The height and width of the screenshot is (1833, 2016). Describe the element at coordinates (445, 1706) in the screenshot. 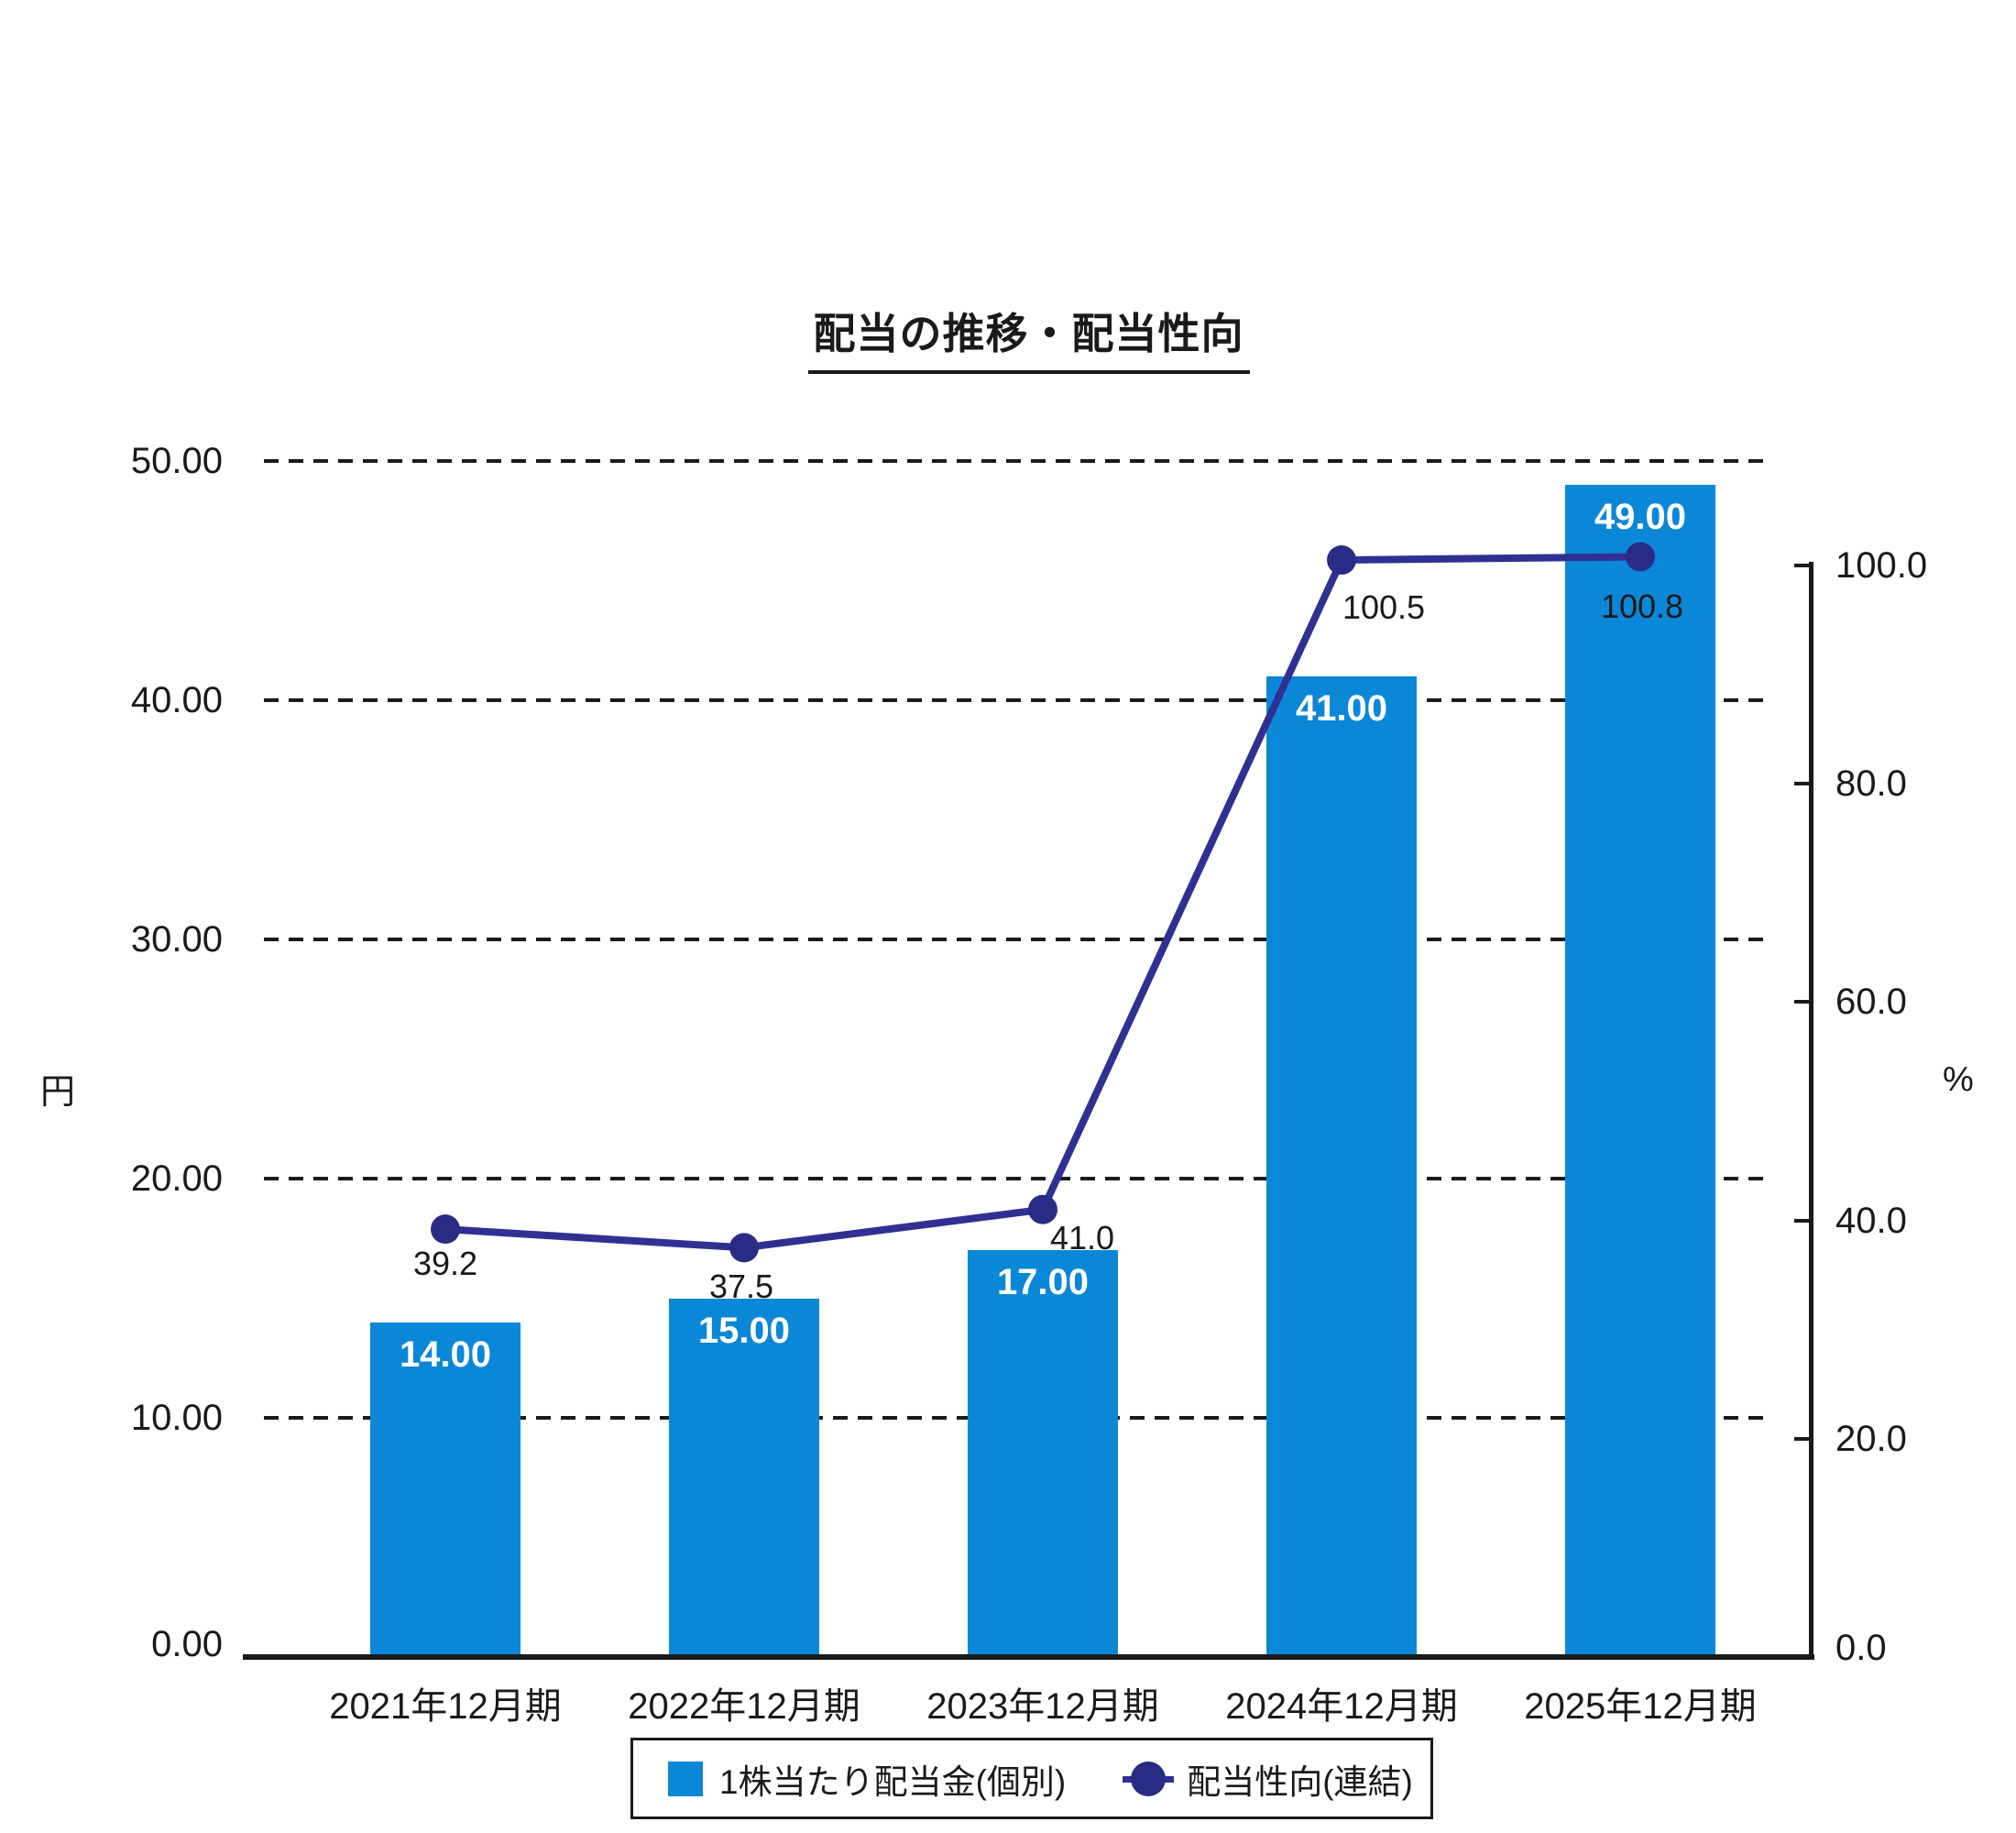

I see `x-axis-label: 2021年12月期` at that location.